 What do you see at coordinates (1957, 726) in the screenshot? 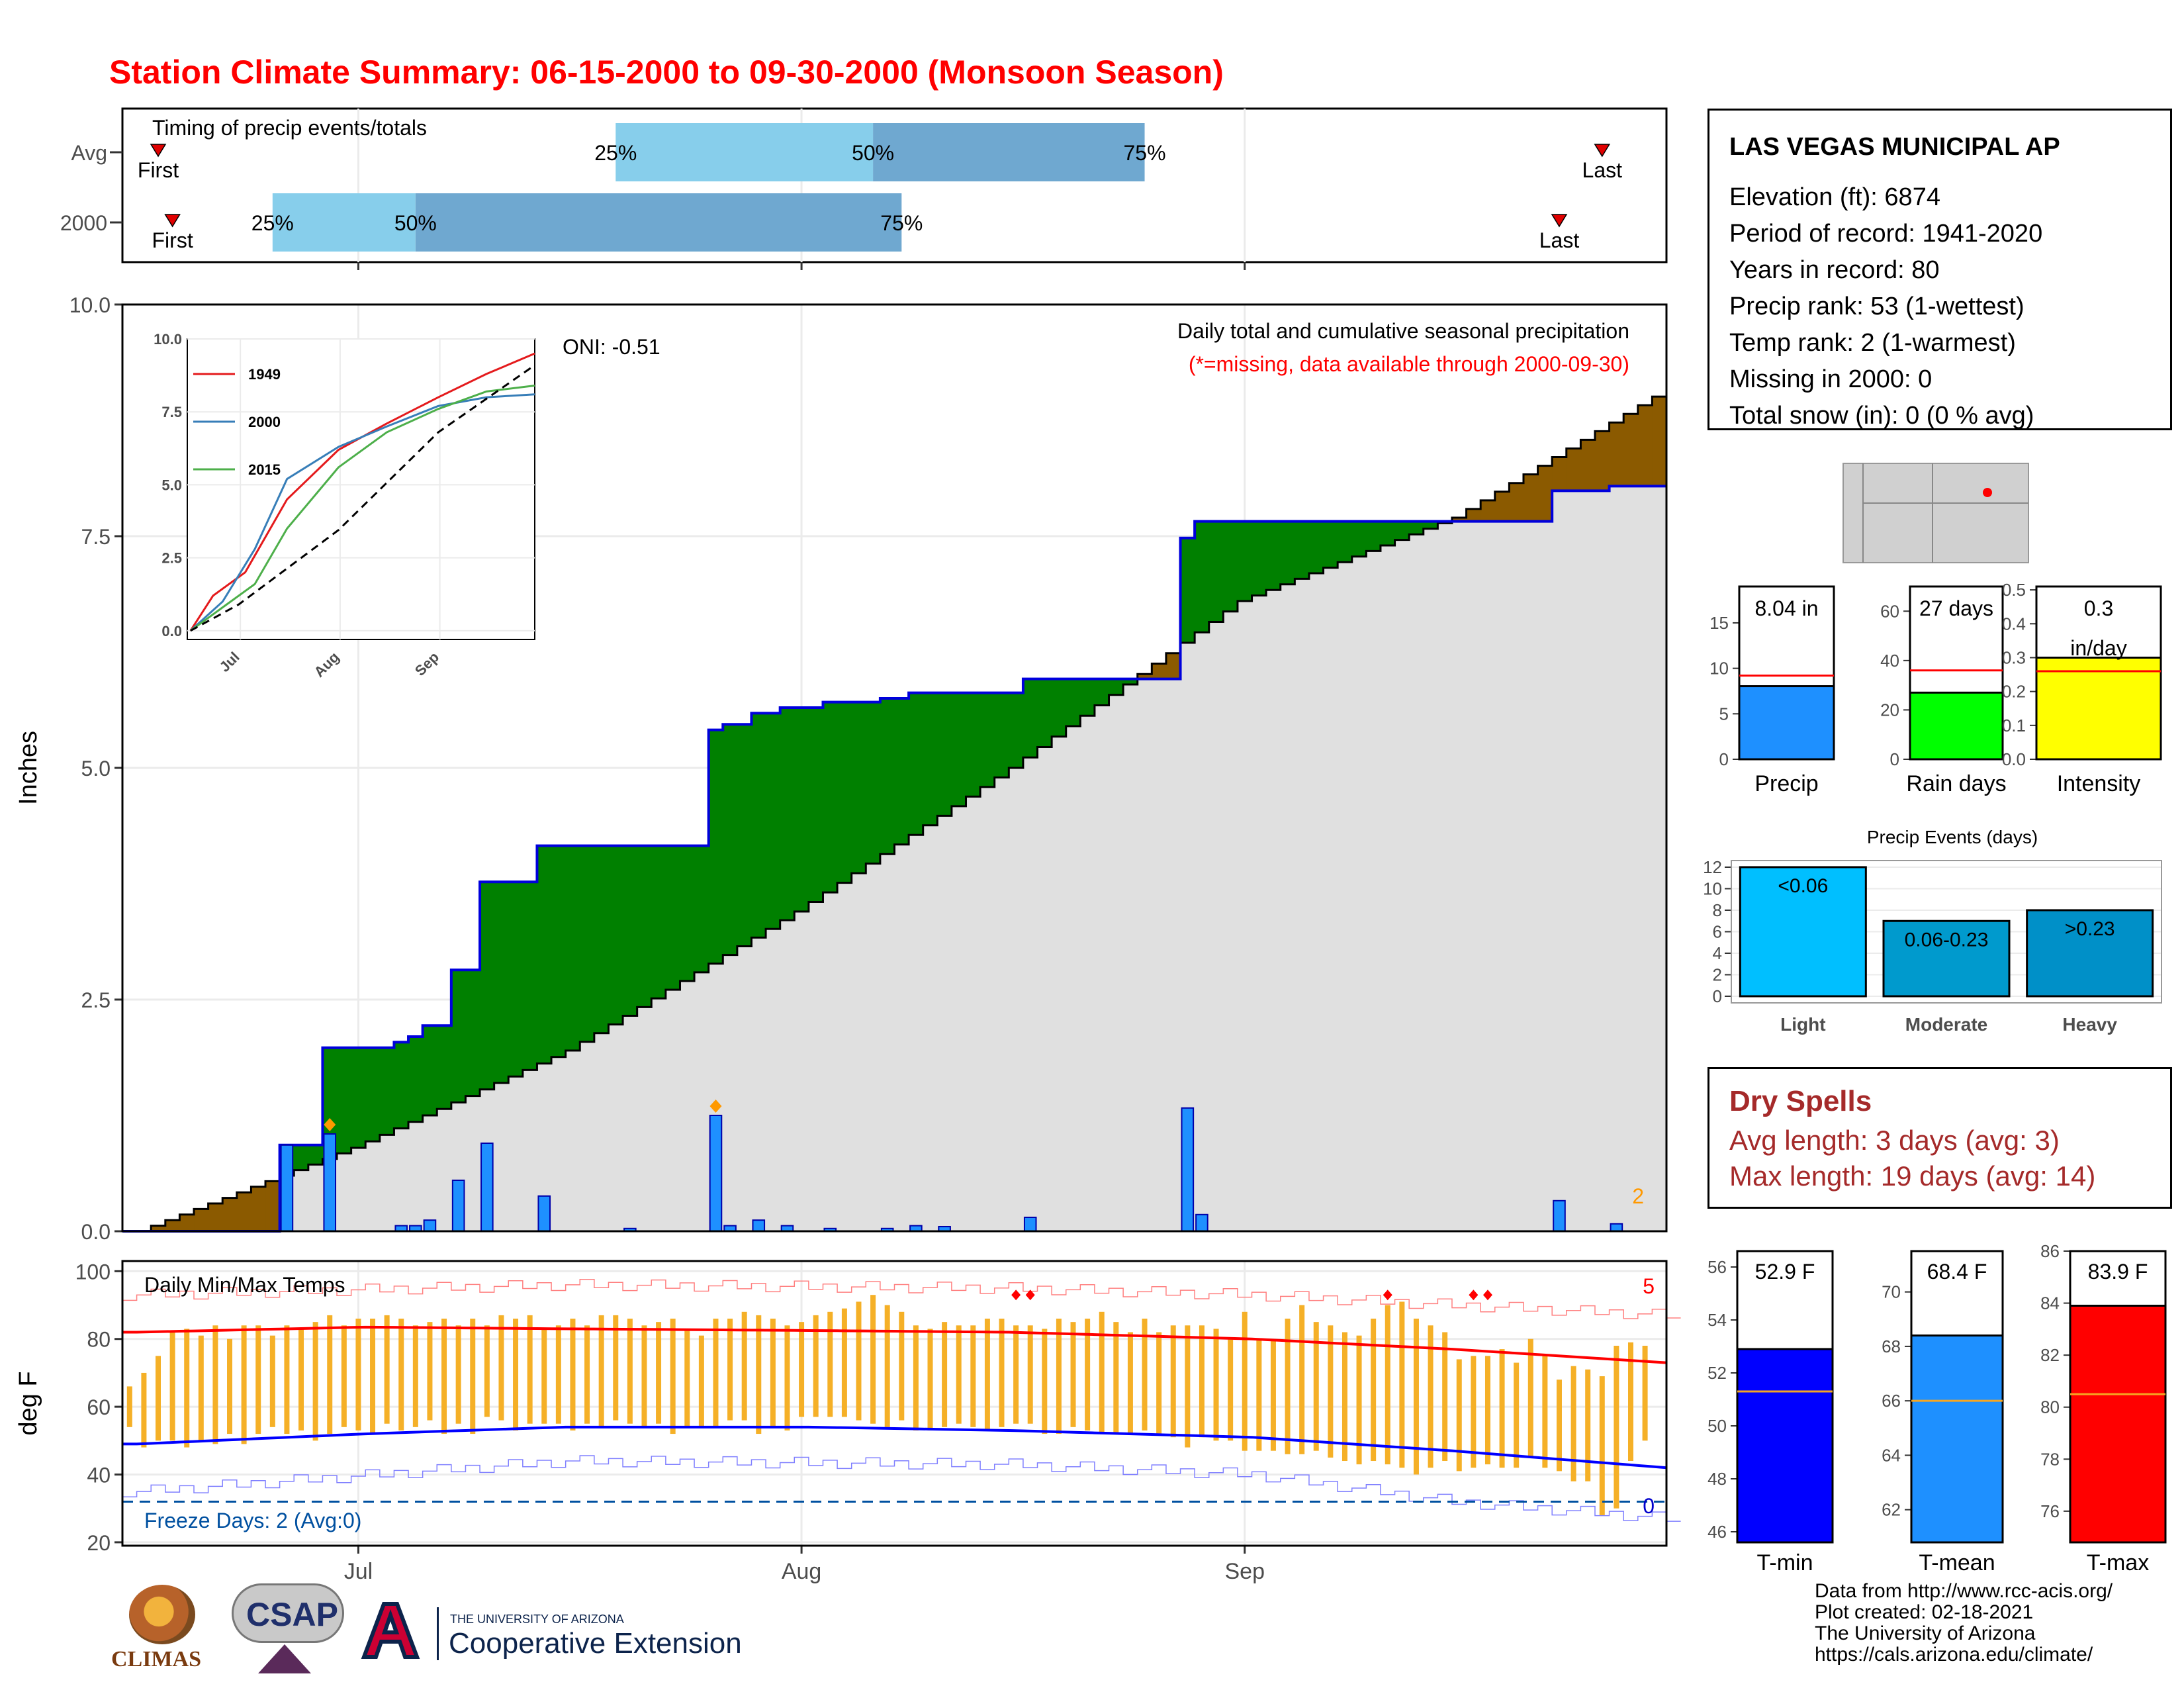
I see `minibar-value-bar` at bounding box center [1957, 726].